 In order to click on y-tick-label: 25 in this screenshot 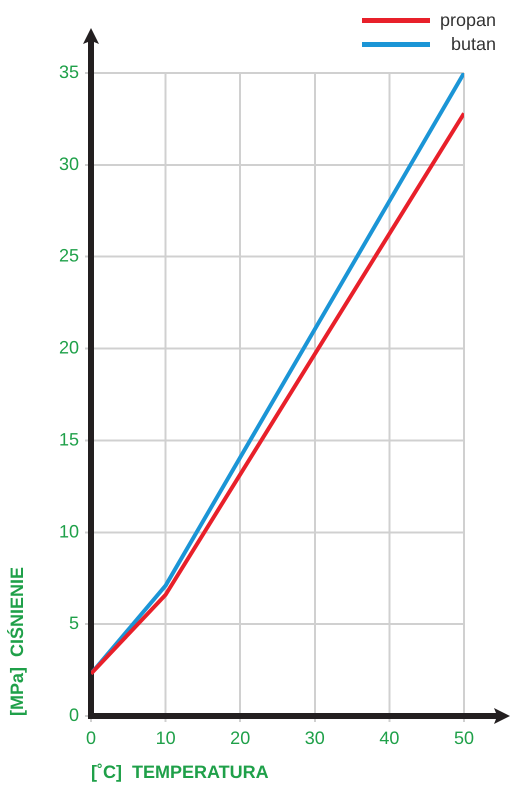, I will do `click(68, 256)`.